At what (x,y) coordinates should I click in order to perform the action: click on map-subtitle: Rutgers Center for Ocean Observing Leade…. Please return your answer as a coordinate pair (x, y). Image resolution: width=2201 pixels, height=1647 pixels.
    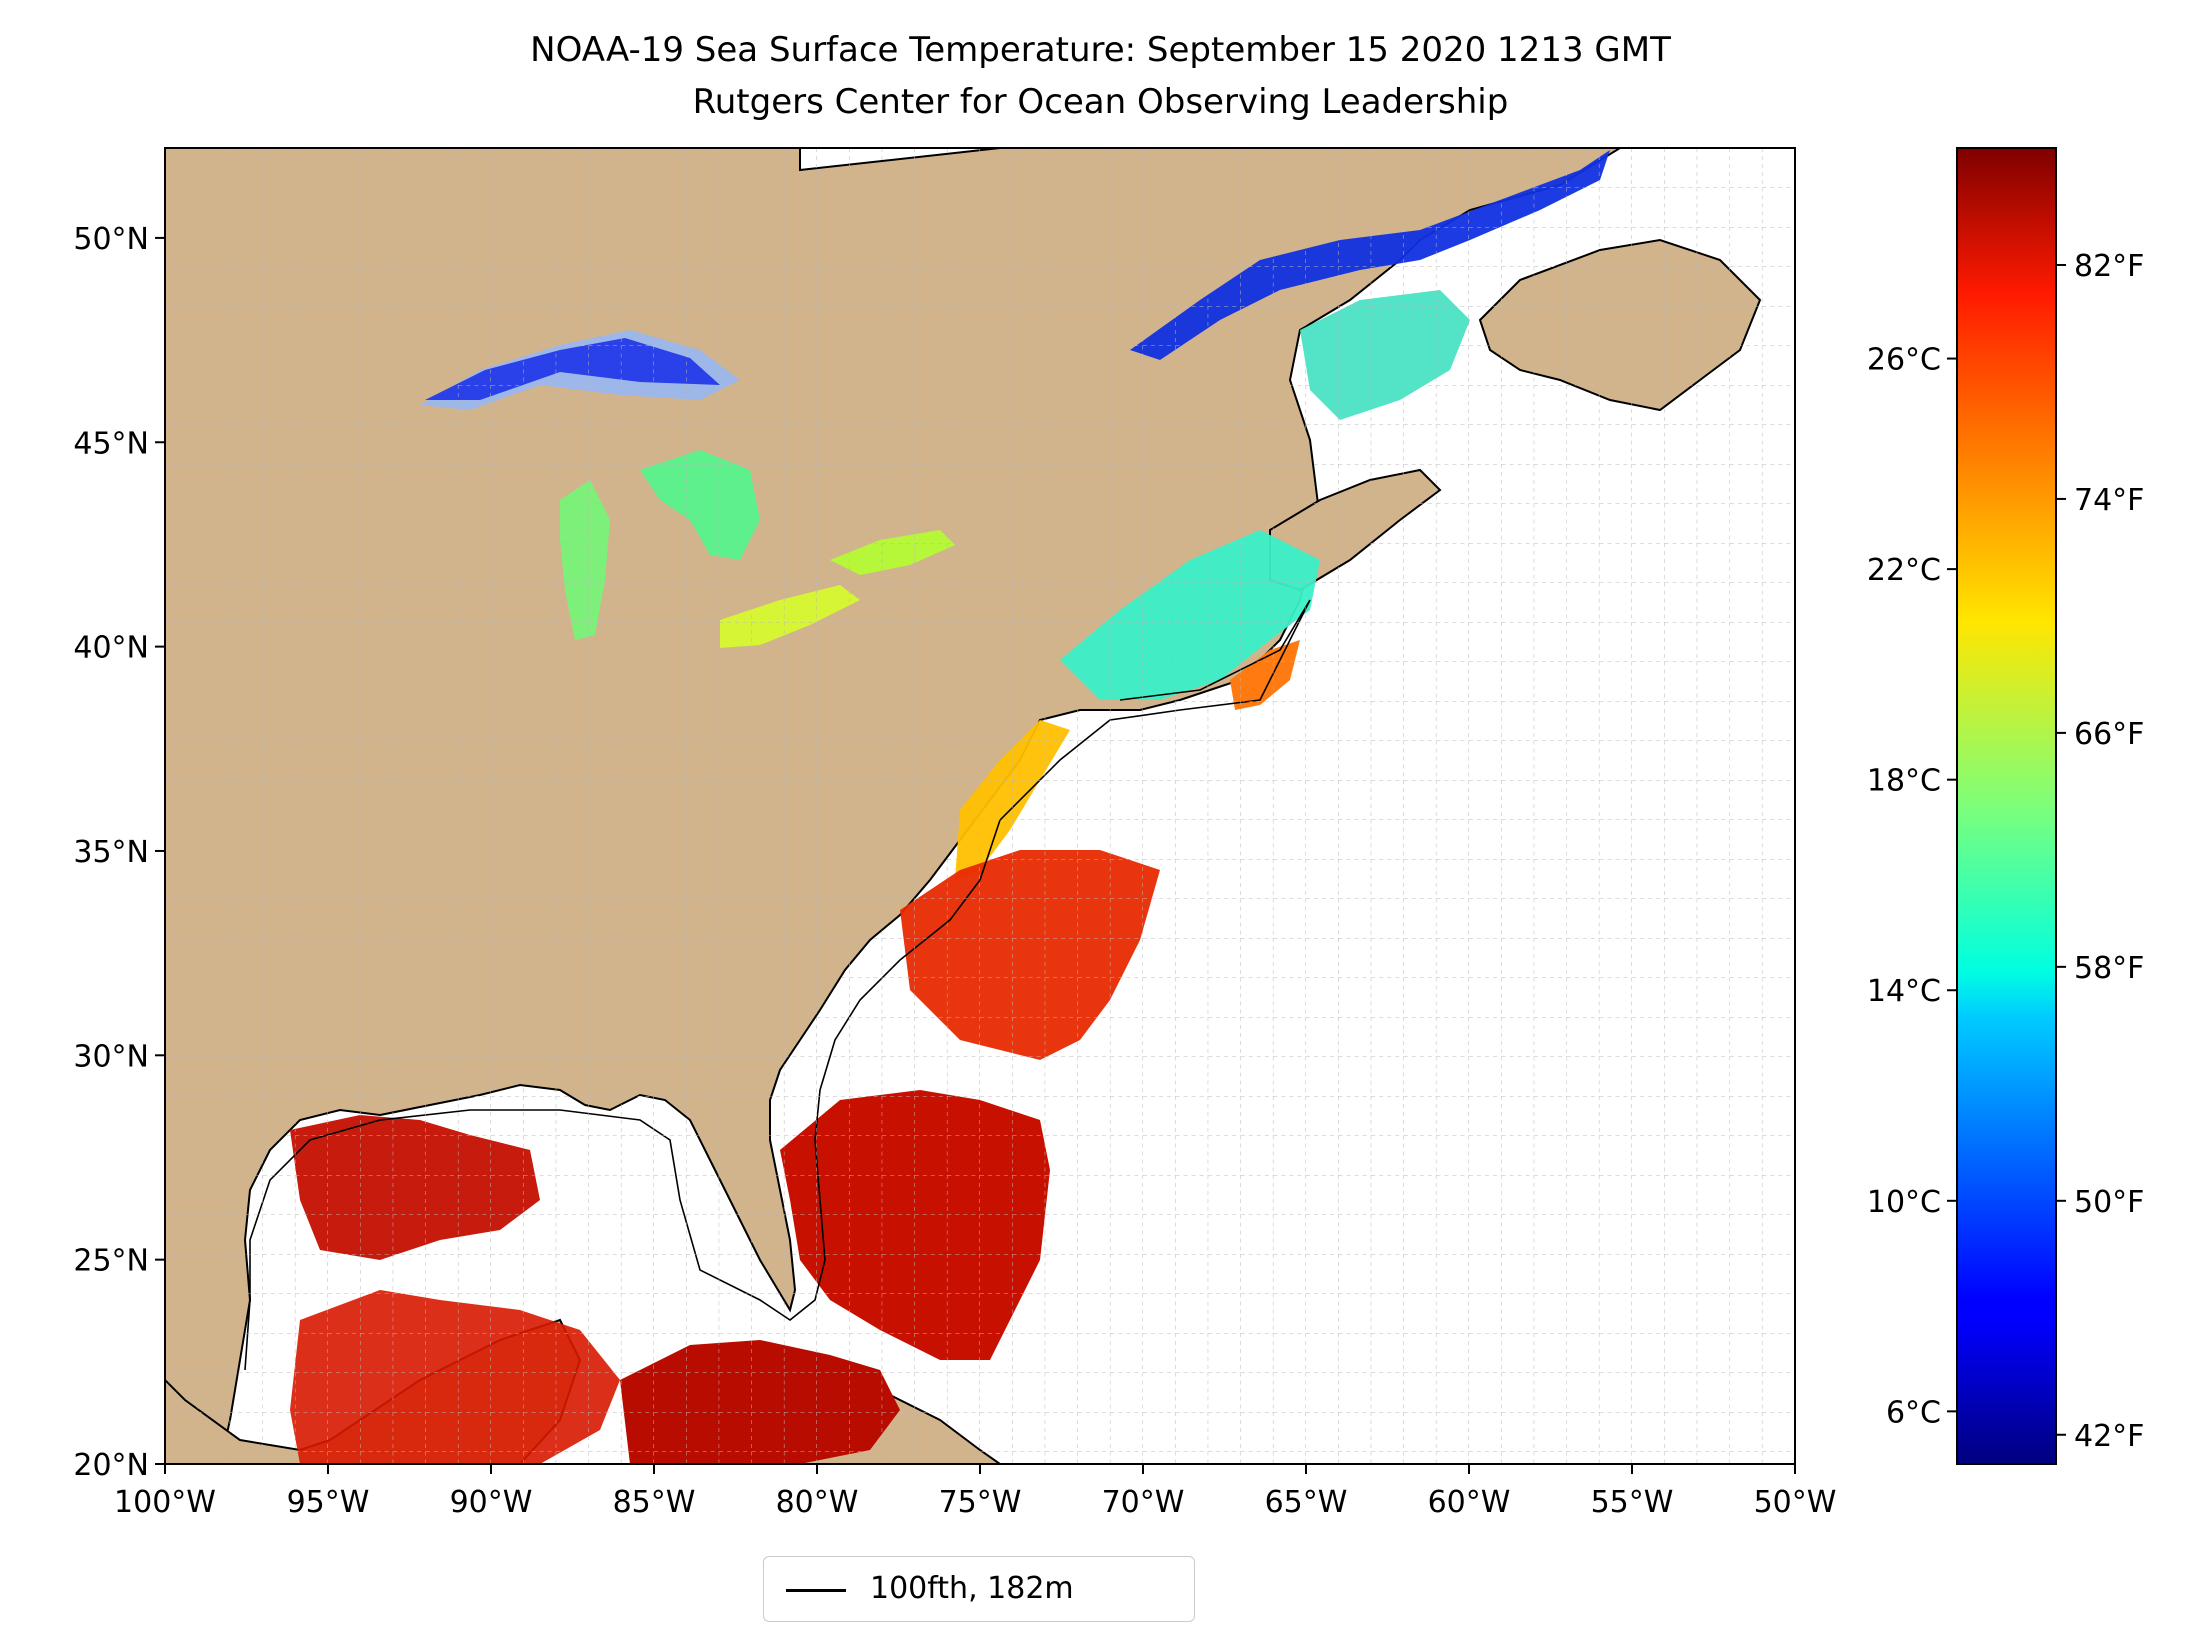
    Looking at the image, I should click on (1100, 102).